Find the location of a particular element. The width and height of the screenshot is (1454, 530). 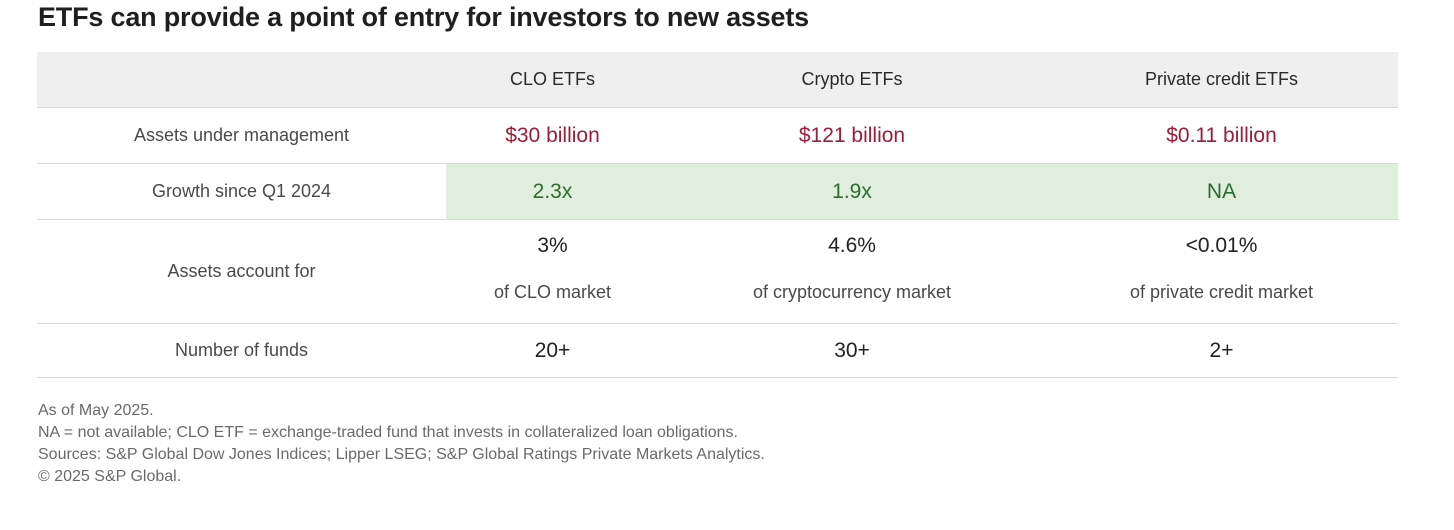

table-row-growth: Growth since Q1 2024 2.3x 1.9x NA is located at coordinates (717, 192).